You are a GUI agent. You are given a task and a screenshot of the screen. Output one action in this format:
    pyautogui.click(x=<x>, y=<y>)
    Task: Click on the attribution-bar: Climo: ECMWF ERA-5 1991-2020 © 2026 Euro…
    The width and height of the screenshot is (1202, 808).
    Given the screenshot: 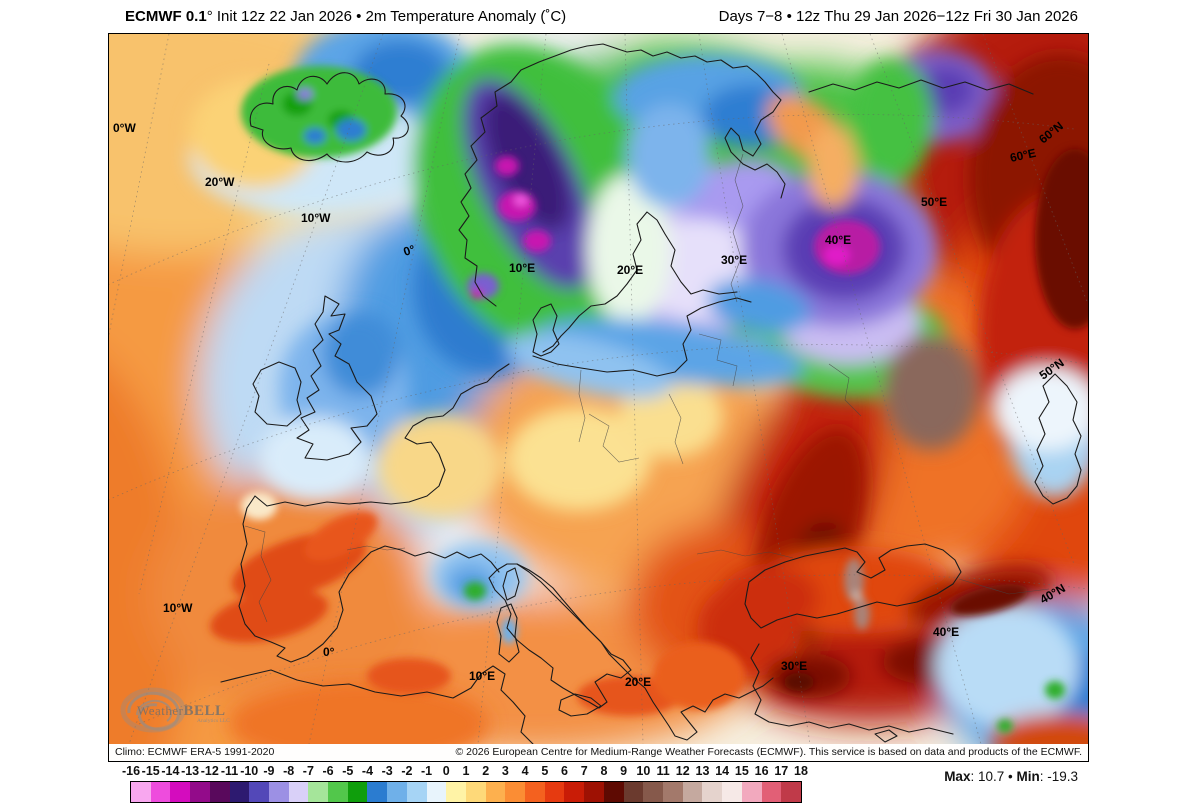 What is the action you would take?
    pyautogui.click(x=598, y=752)
    